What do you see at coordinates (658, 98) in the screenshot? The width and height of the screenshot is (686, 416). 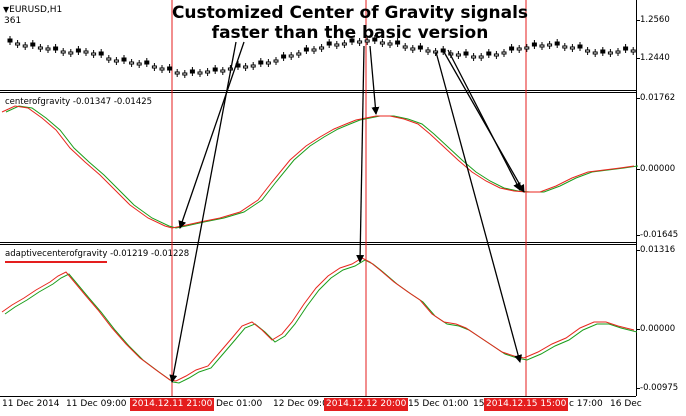 I see `indicator1-y-label: 0.01762` at bounding box center [658, 98].